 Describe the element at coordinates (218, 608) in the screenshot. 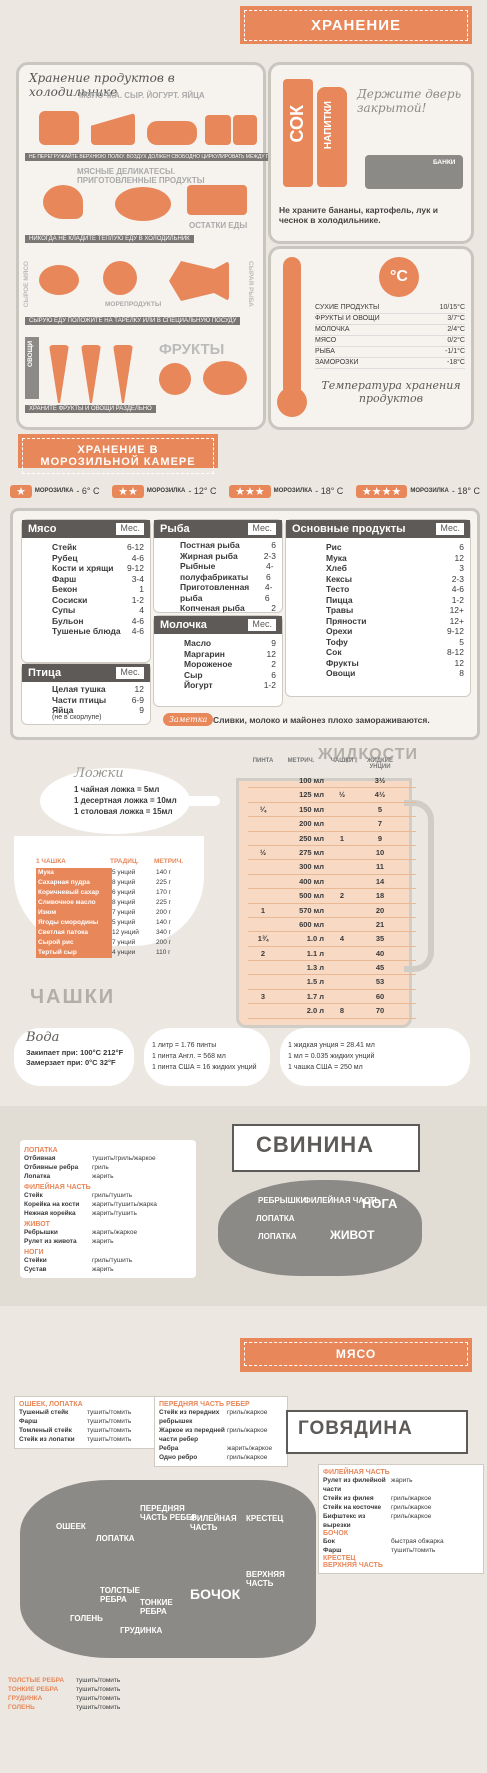

I see `freezer-item: Копченая рыба 2` at that location.